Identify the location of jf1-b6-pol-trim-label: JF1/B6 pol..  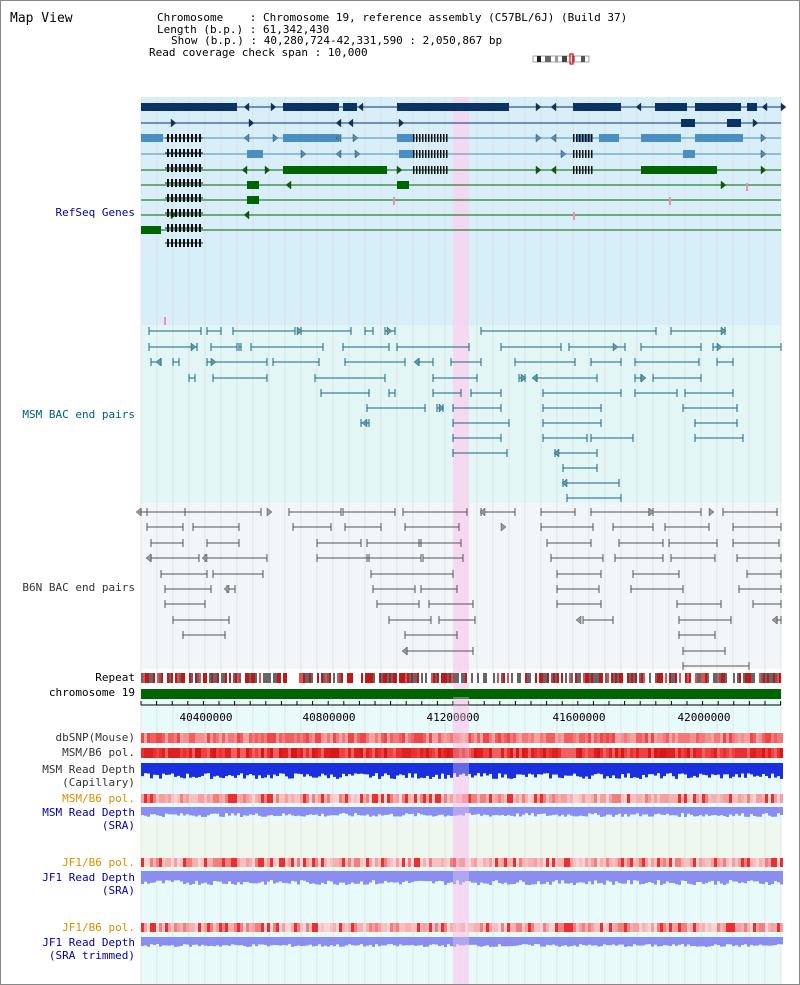
(98, 927).